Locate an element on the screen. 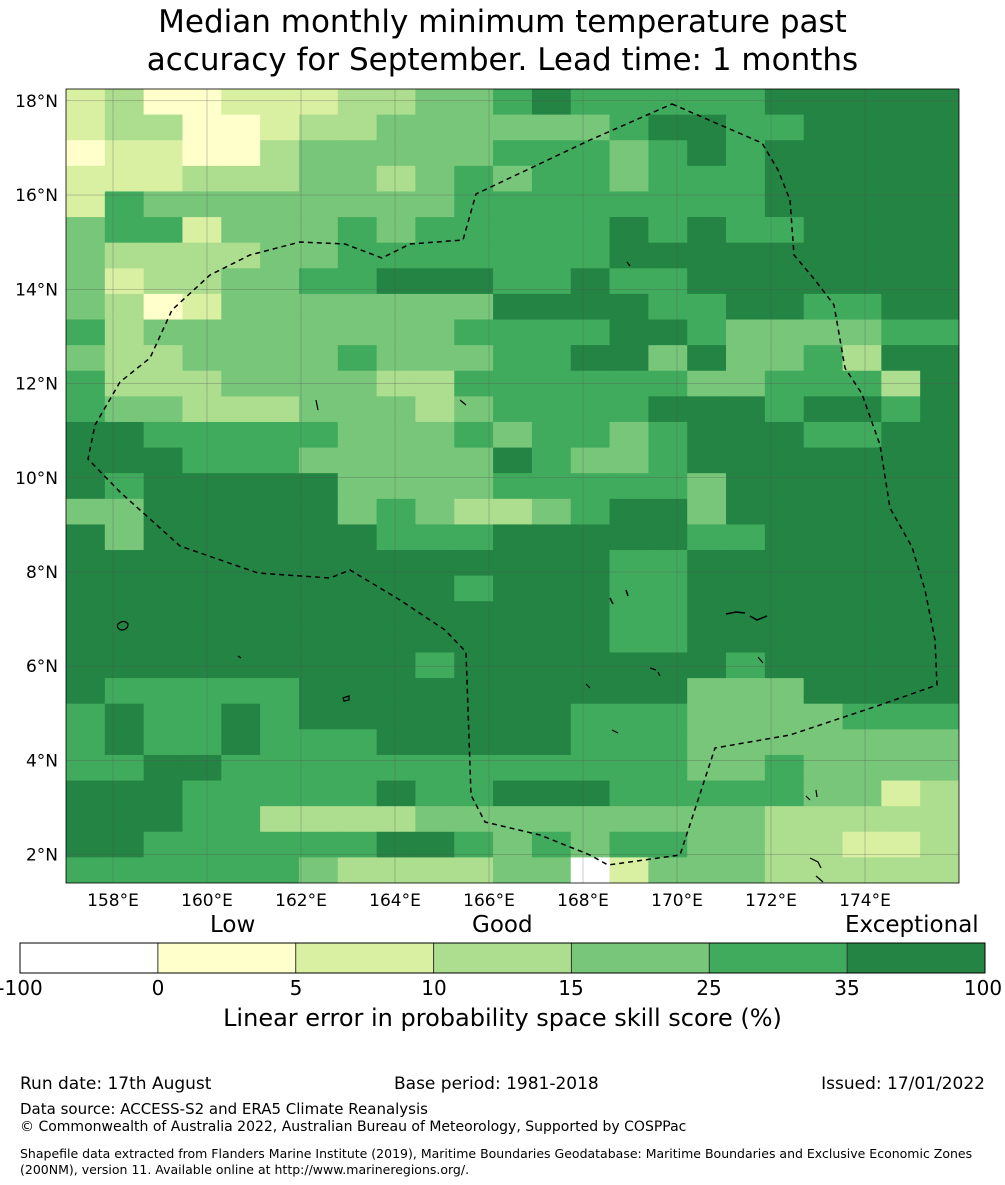 This screenshot has width=1005, height=1185. y-tick-label: 6°N is located at coordinates (42, 667).